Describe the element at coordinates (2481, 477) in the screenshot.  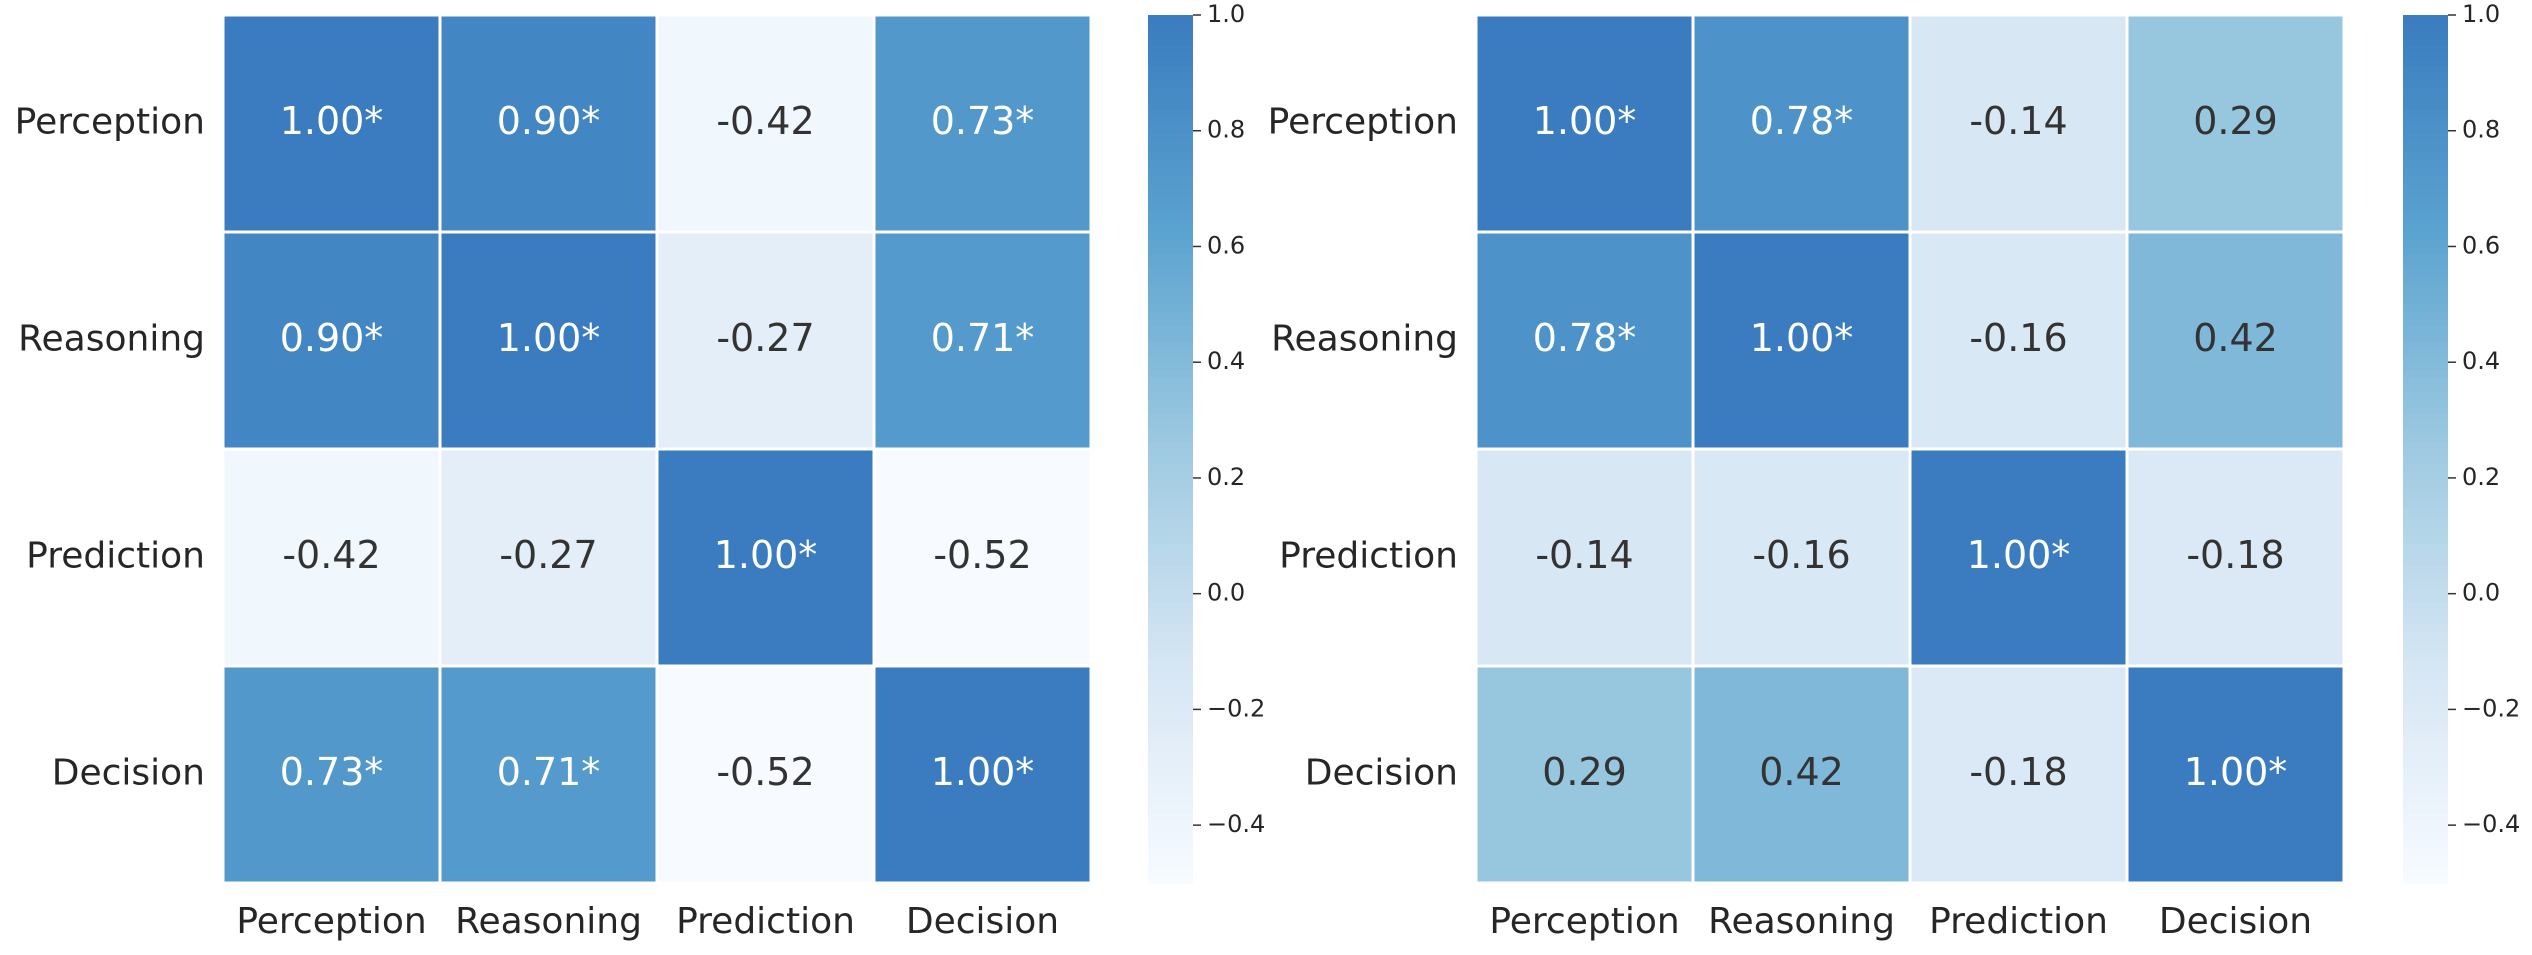
I see `colorbar-tick-label: 0.2` at that location.